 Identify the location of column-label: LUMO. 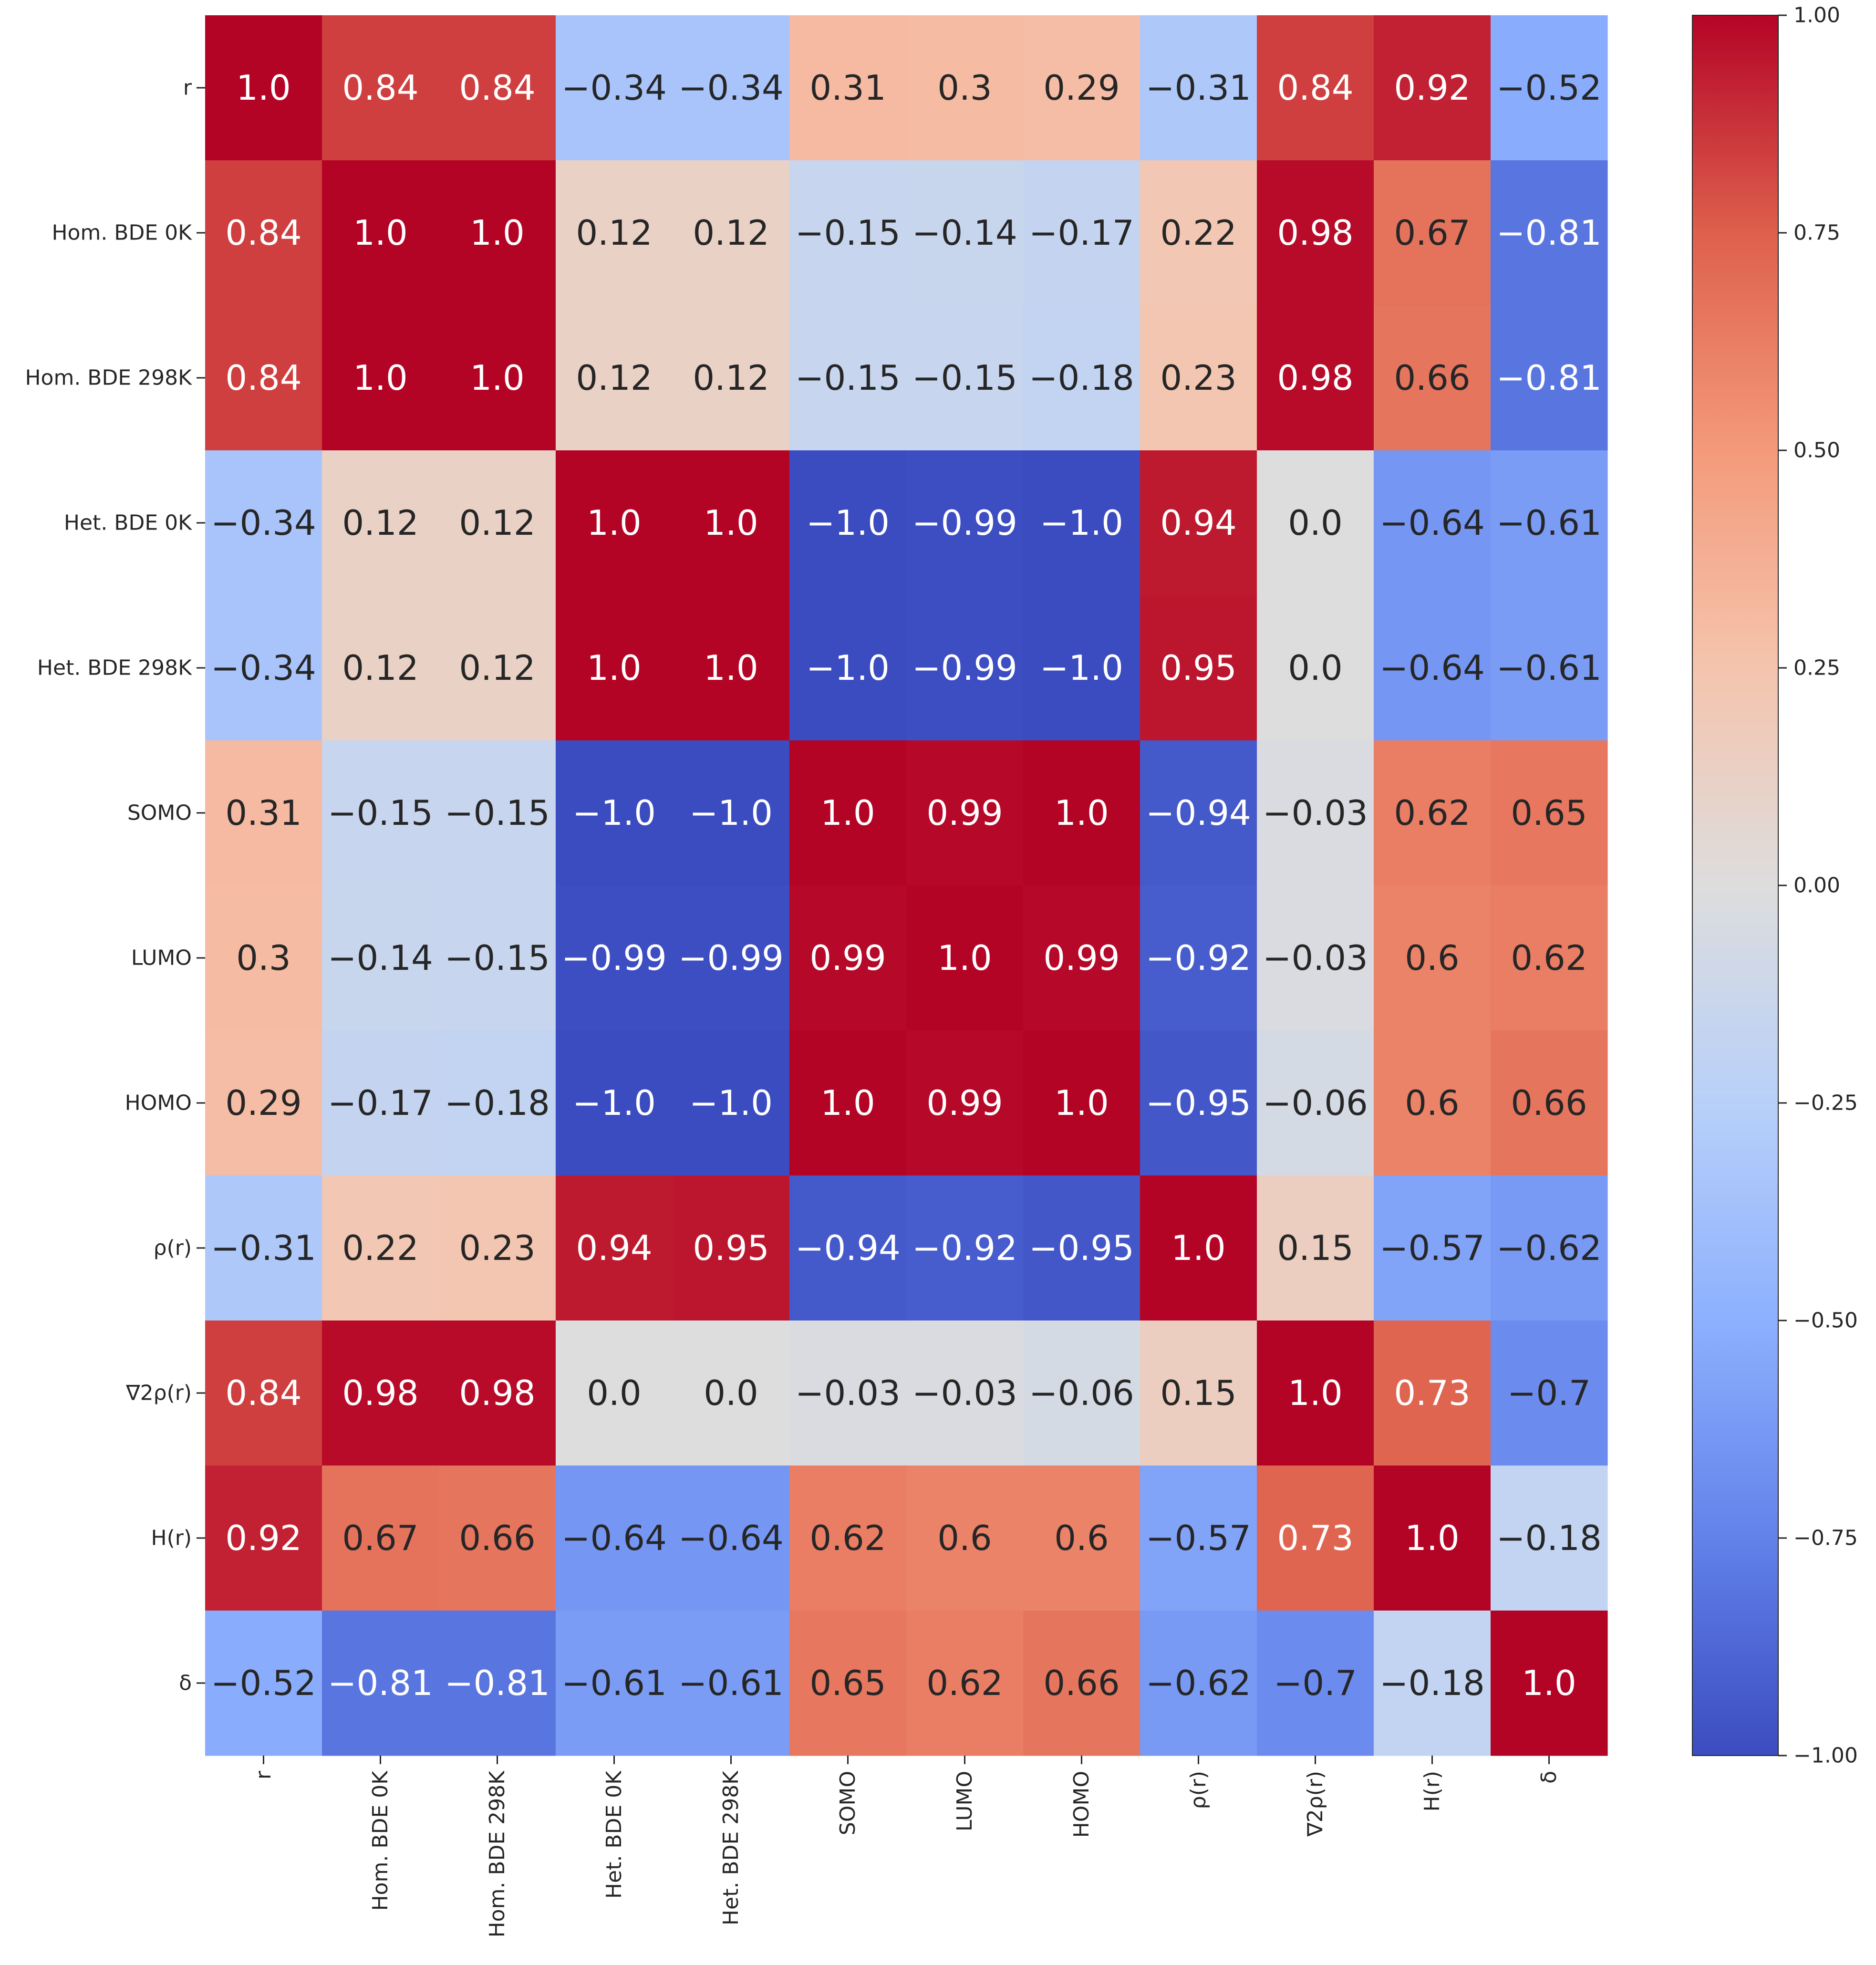
(965, 1801).